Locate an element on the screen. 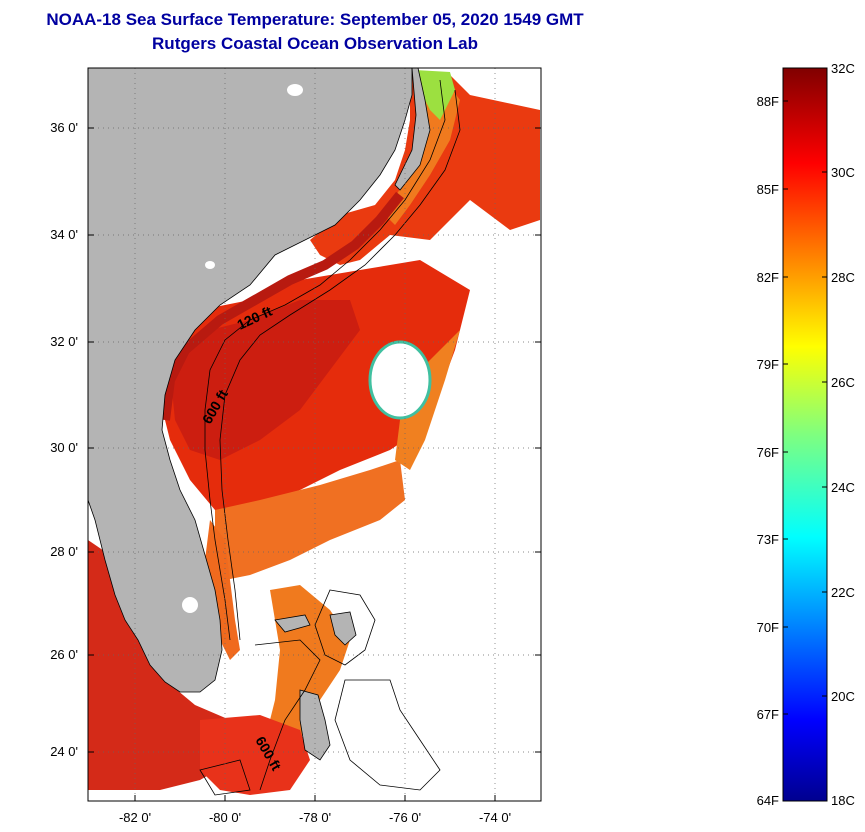  sst-patch-gulf is located at coordinates (161, 665).